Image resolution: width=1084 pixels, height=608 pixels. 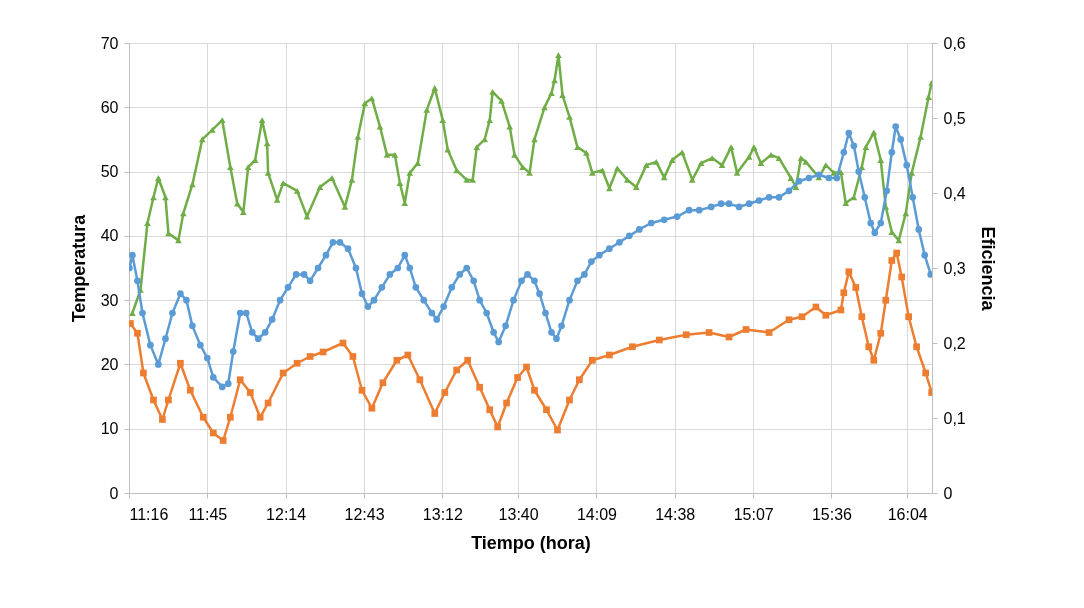 I want to click on y-tick-label: 0, so click(x=114, y=493).